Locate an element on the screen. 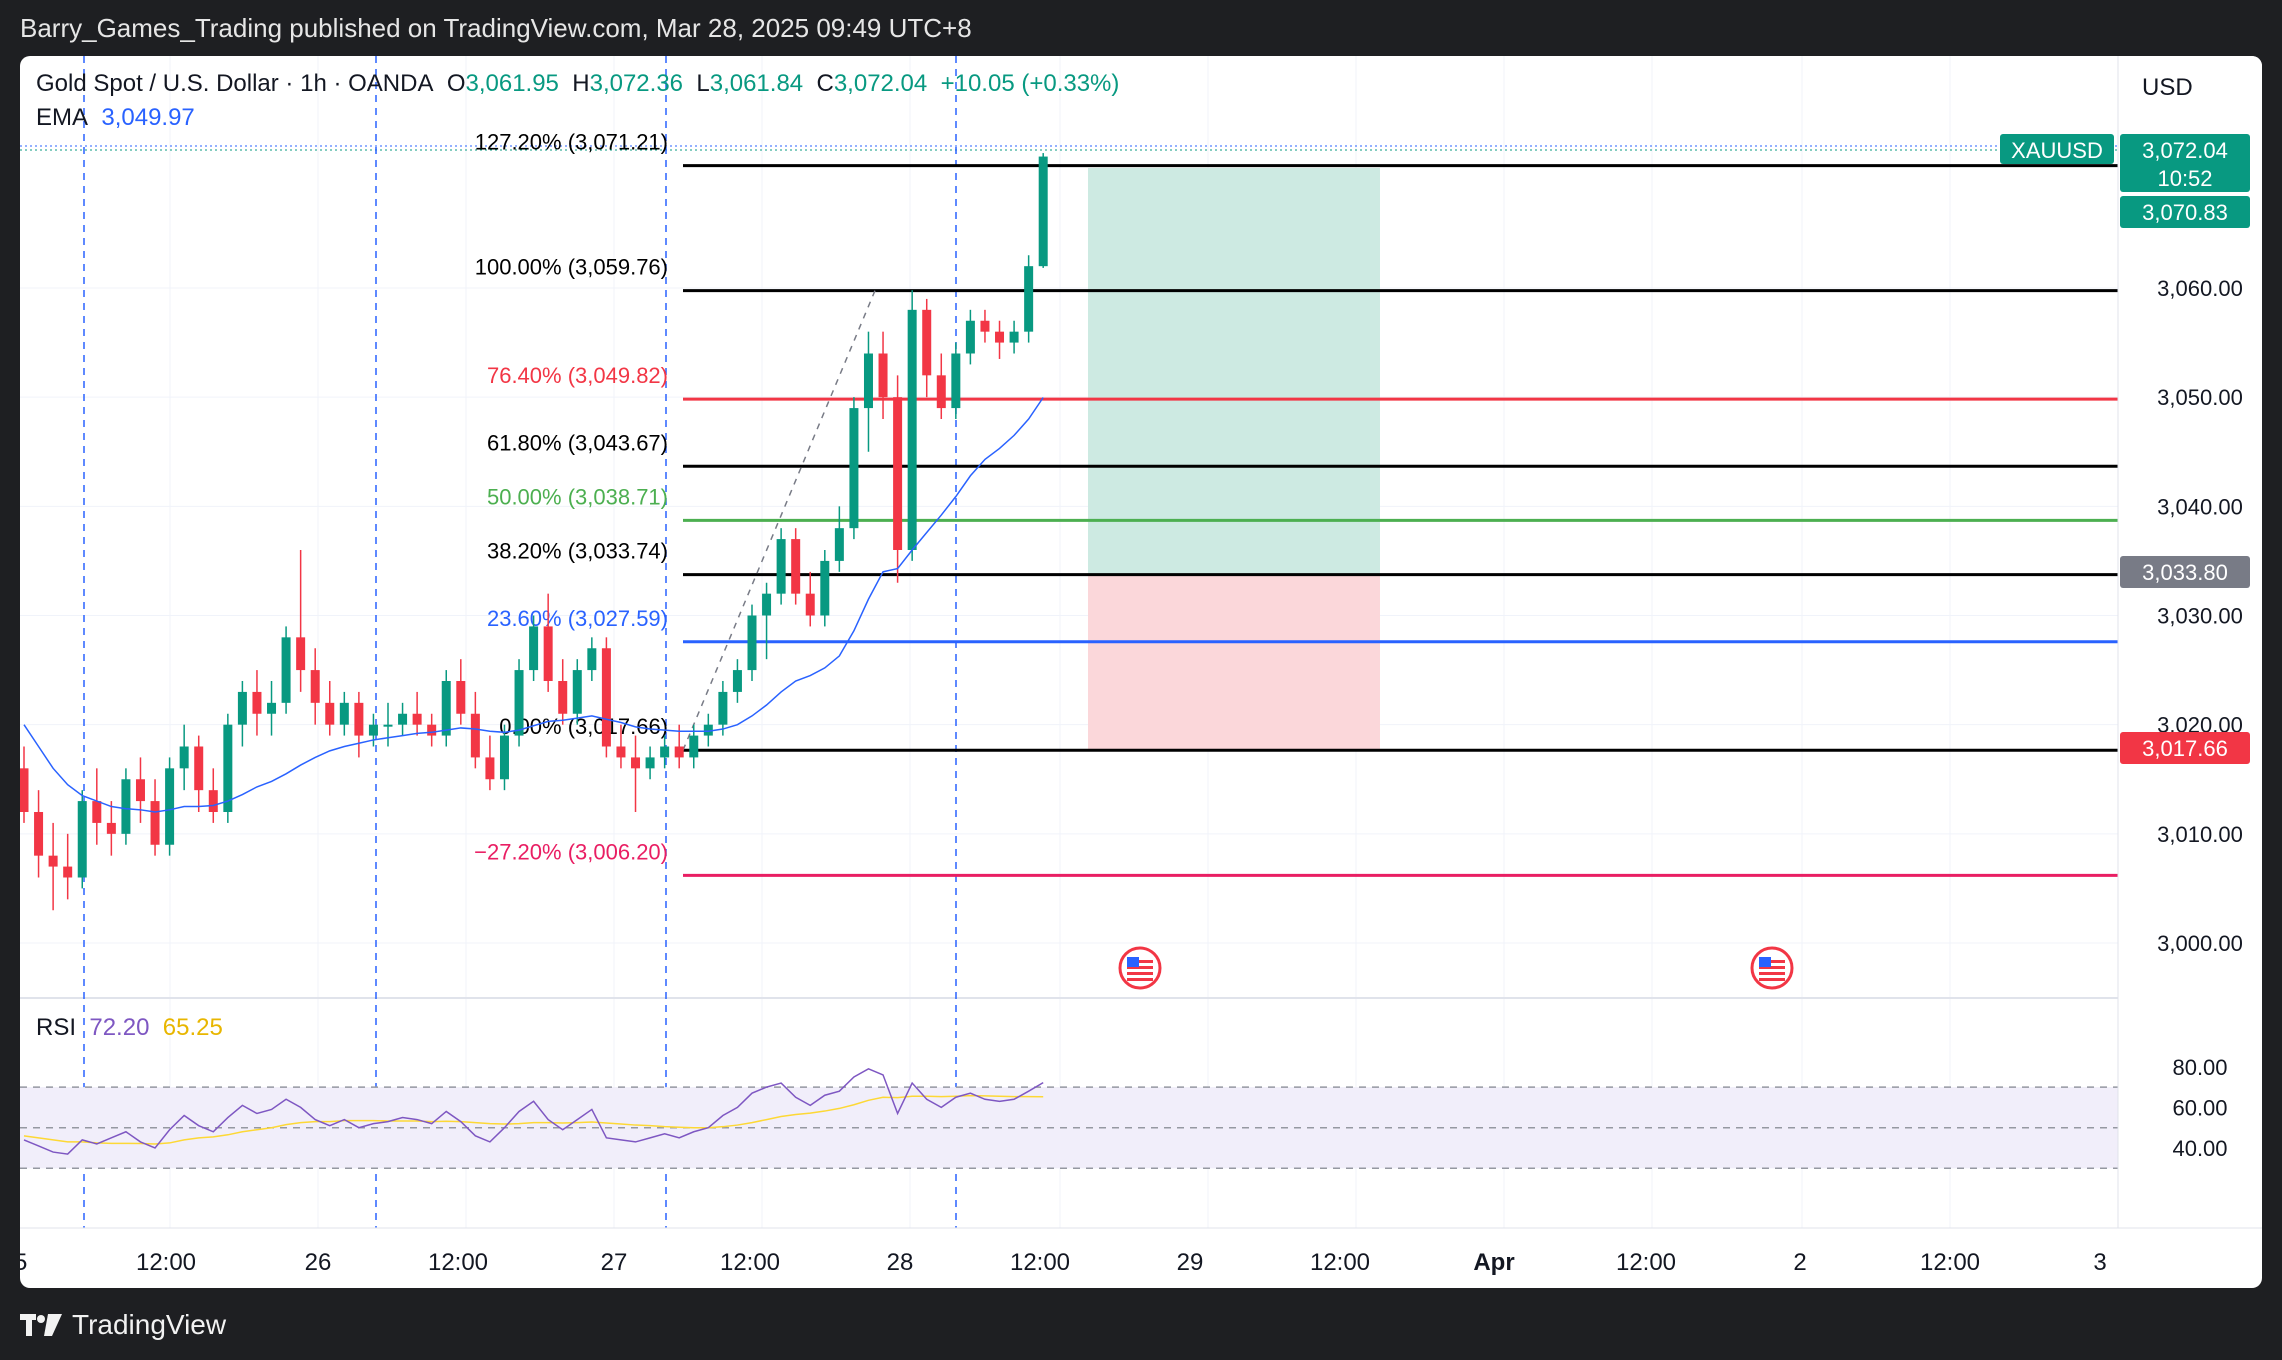 The width and height of the screenshot is (2282, 1360). rsi-label: RSI is located at coordinates (56, 1027).